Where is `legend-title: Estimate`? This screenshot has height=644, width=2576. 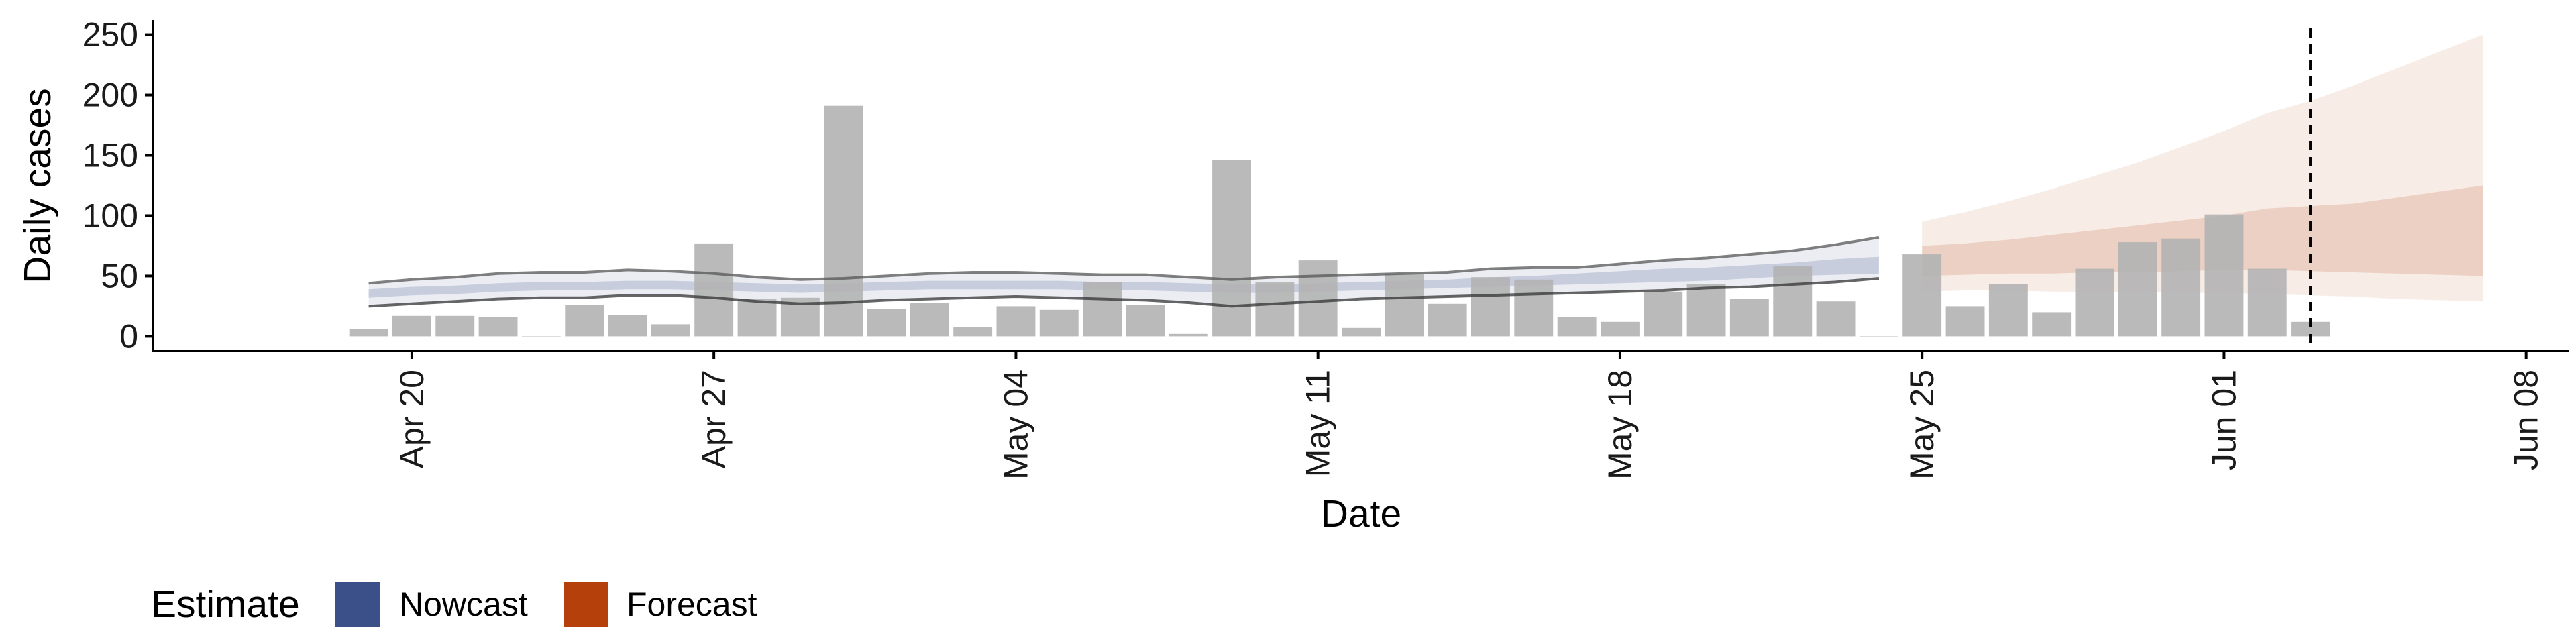 legend-title: Estimate is located at coordinates (225, 604).